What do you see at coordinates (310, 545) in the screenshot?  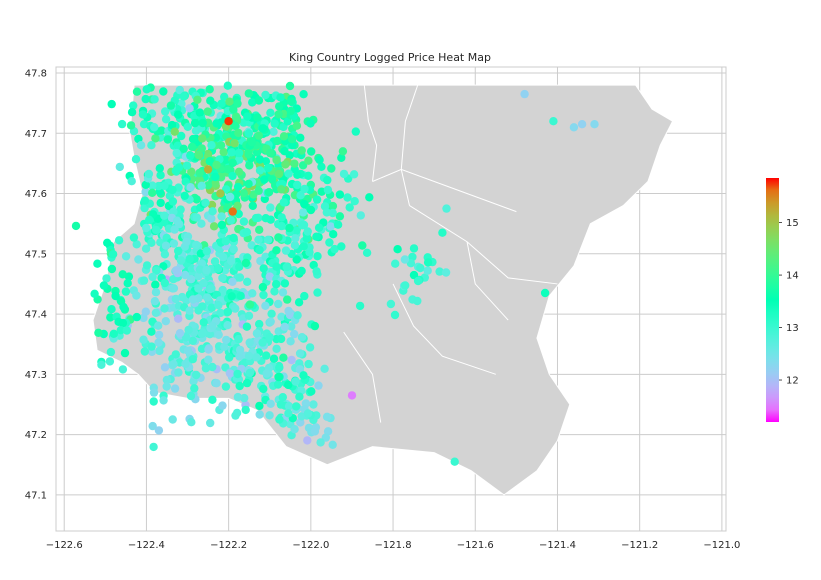 I see `x-tick-label: −122.0` at bounding box center [310, 545].